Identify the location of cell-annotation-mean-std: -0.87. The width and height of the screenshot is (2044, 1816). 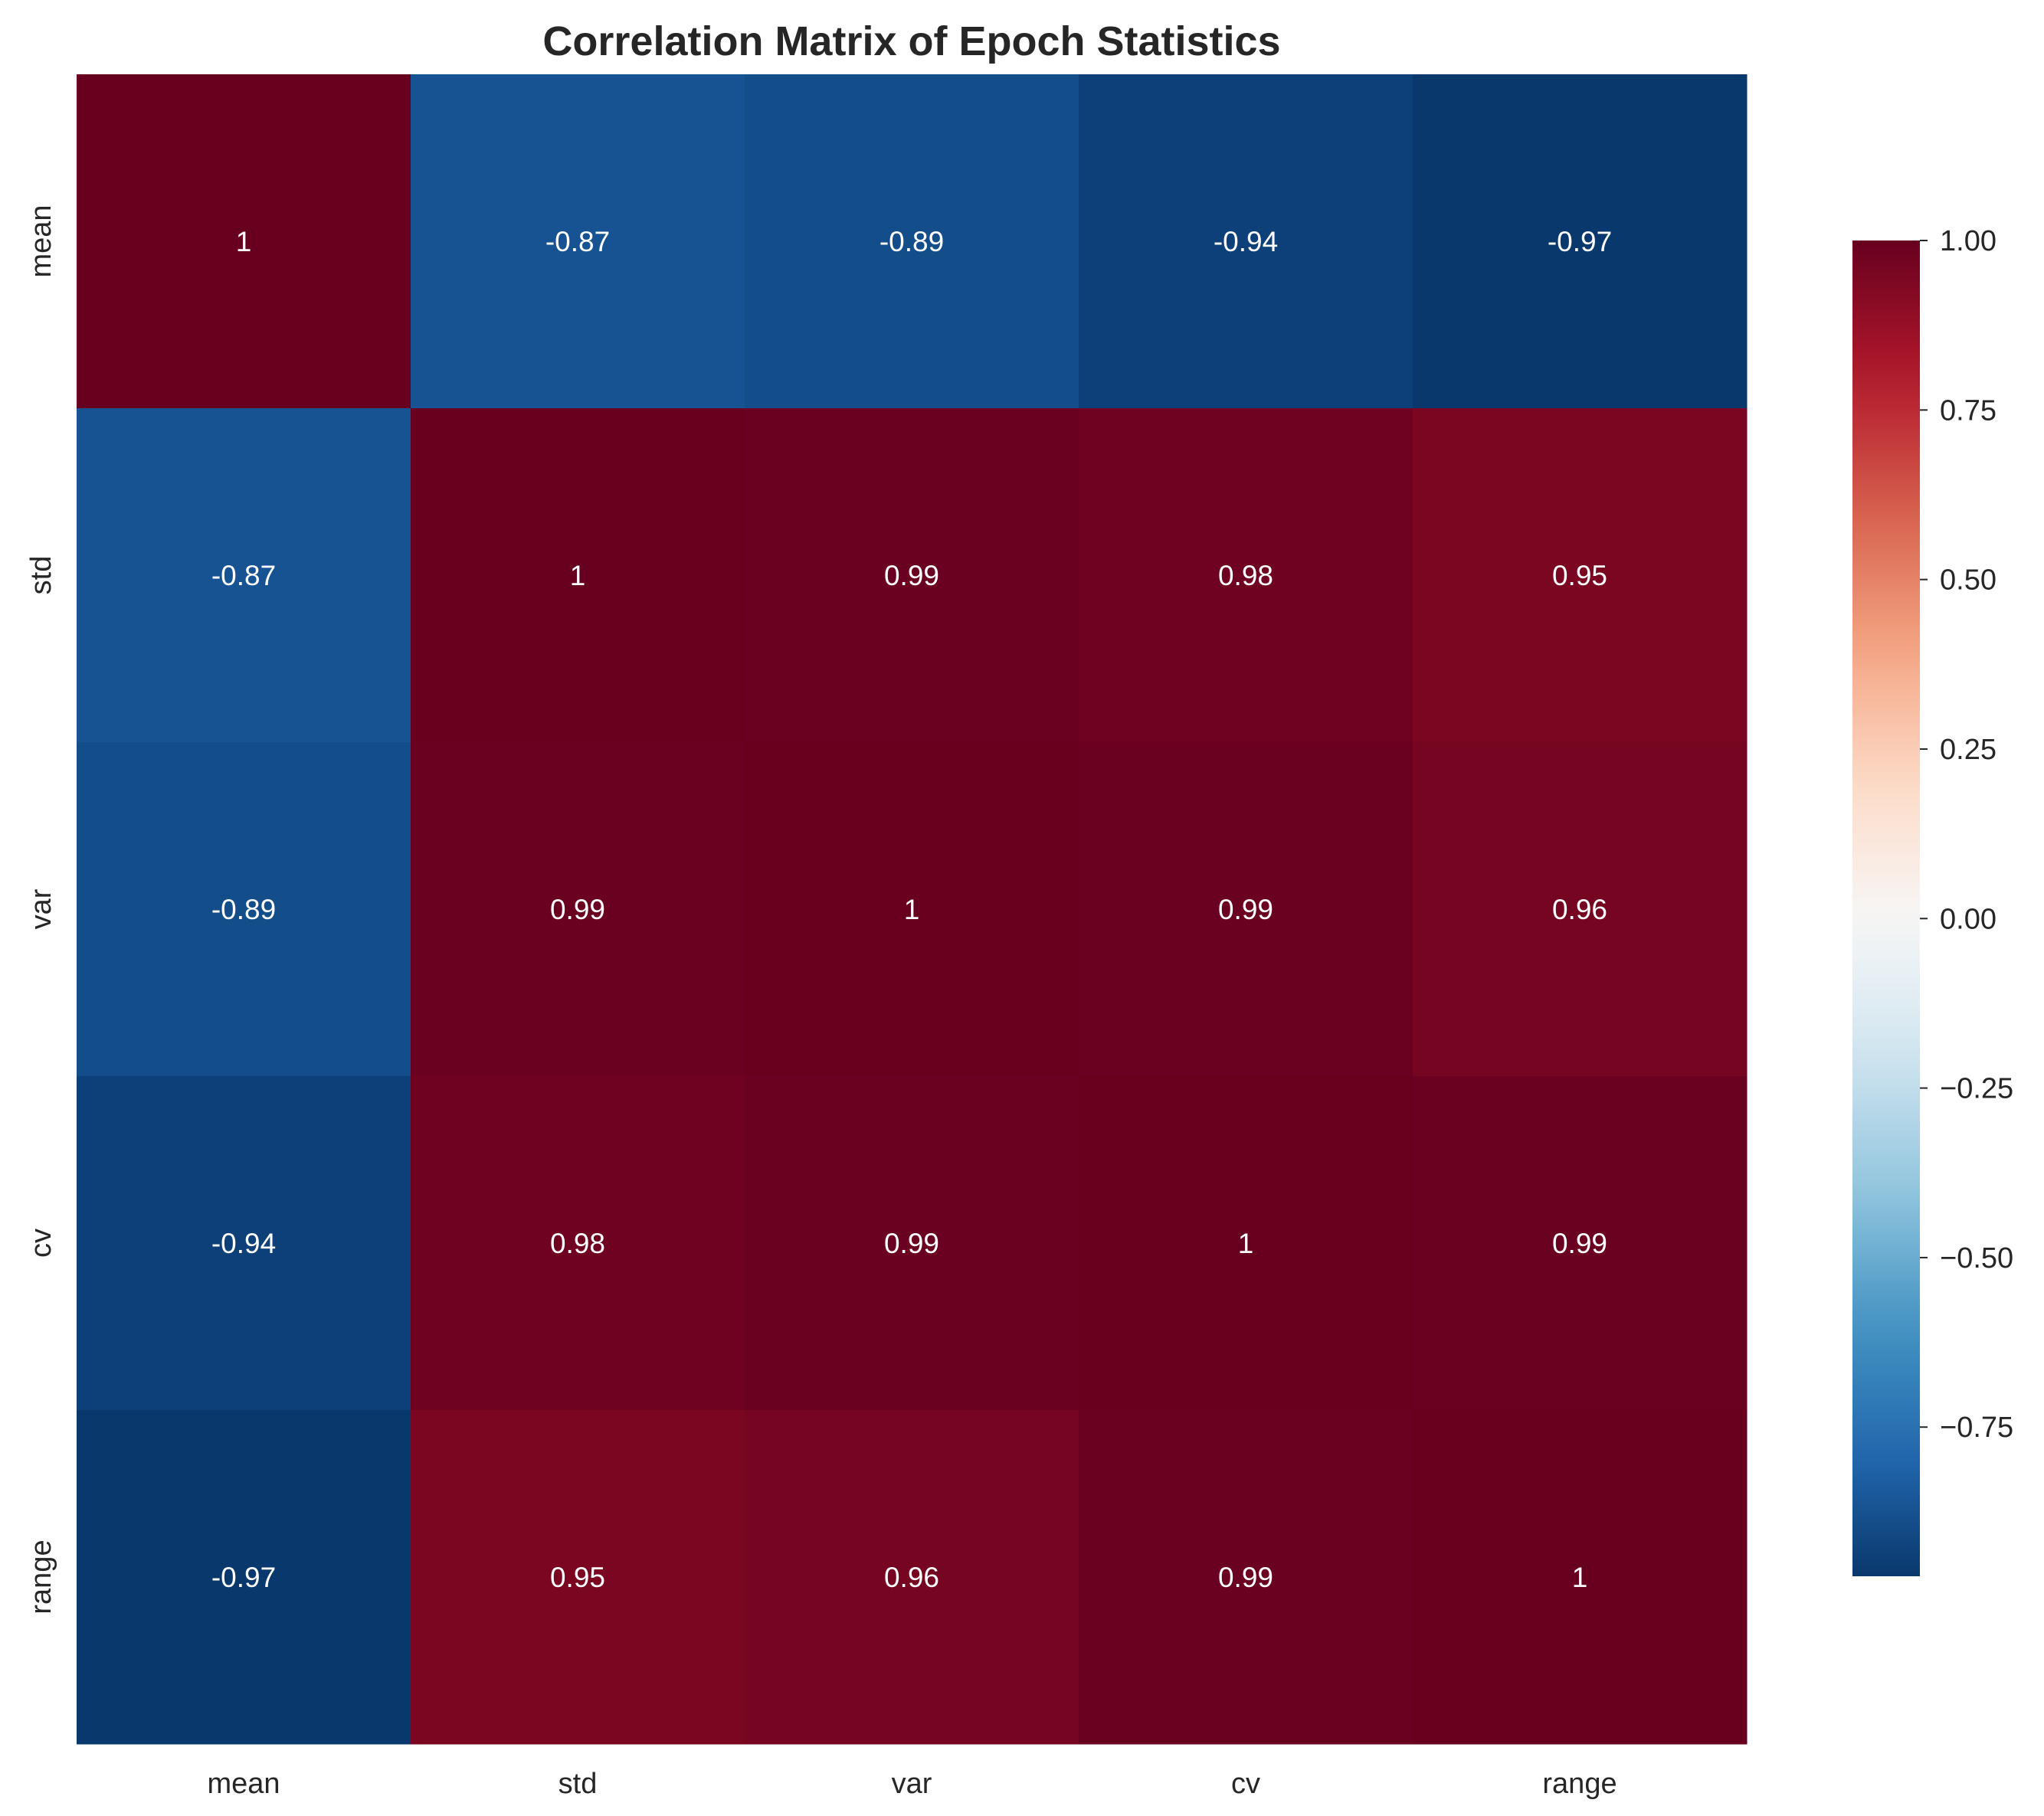
(577, 242).